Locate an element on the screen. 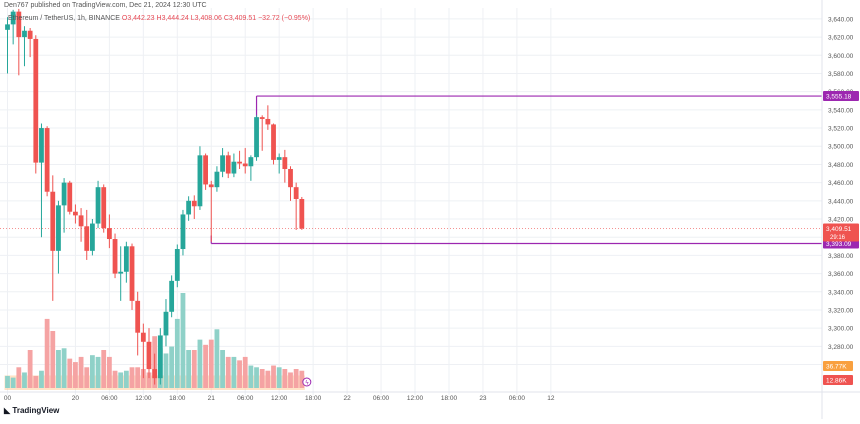 The width and height of the screenshot is (860, 424). y-tick-label: 3,540.00 is located at coordinates (841, 110).